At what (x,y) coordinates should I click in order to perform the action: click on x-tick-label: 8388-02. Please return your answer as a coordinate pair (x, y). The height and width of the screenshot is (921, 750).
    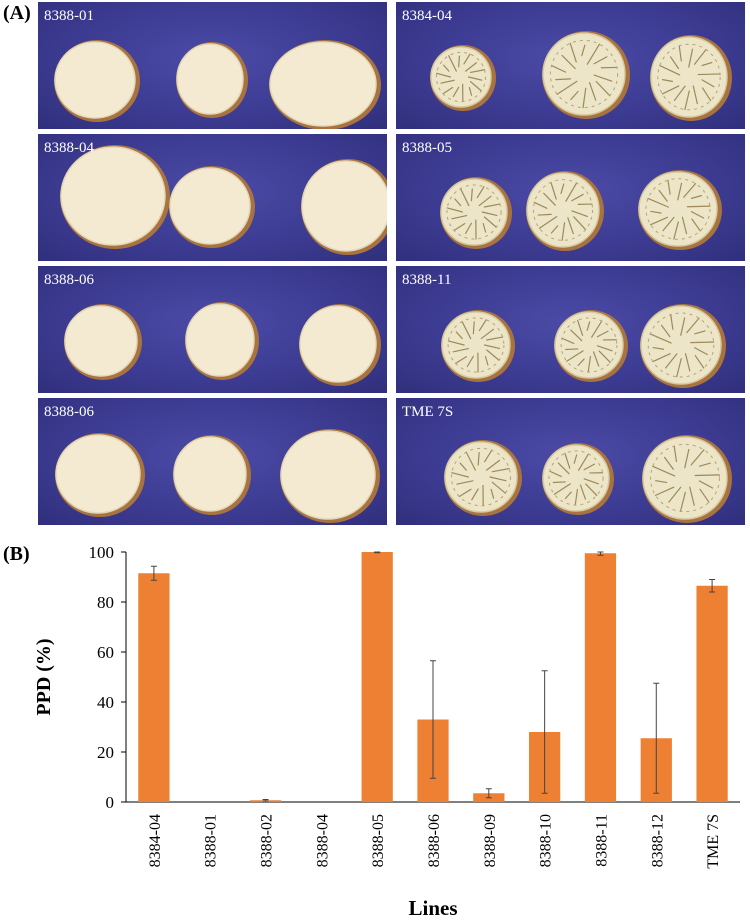
    Looking at the image, I should click on (267, 840).